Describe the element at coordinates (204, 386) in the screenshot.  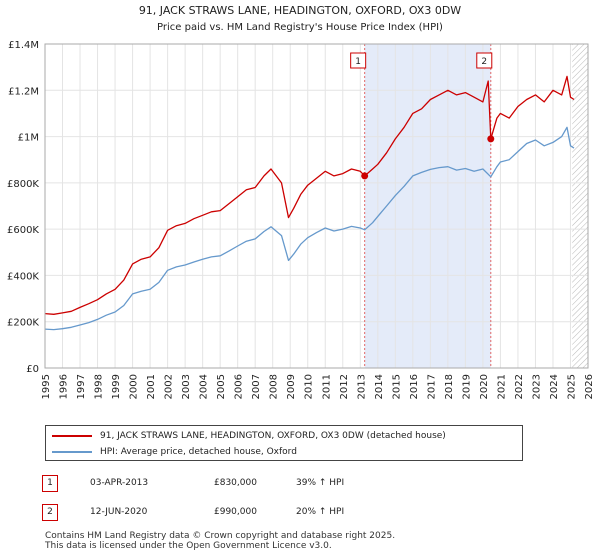
I see `x-tick-label: 2004` at that location.